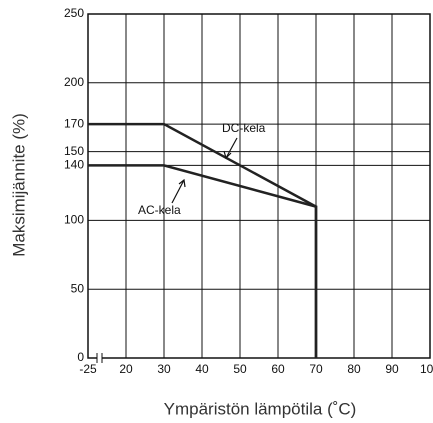 The width and height of the screenshot is (433, 423). What do you see at coordinates (74, 123) in the screenshot?
I see `y-tick-label: 170` at bounding box center [74, 123].